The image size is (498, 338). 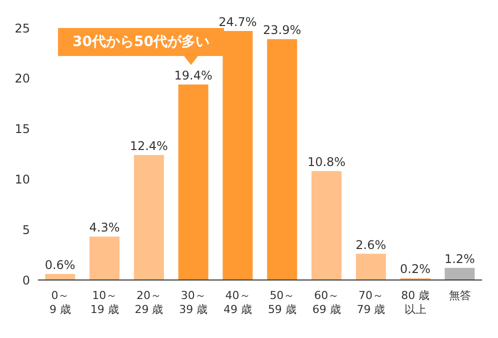 What do you see at coordinates (149, 303) in the screenshot?
I see `x-tick-label: 20～ 29 歳` at bounding box center [149, 303].